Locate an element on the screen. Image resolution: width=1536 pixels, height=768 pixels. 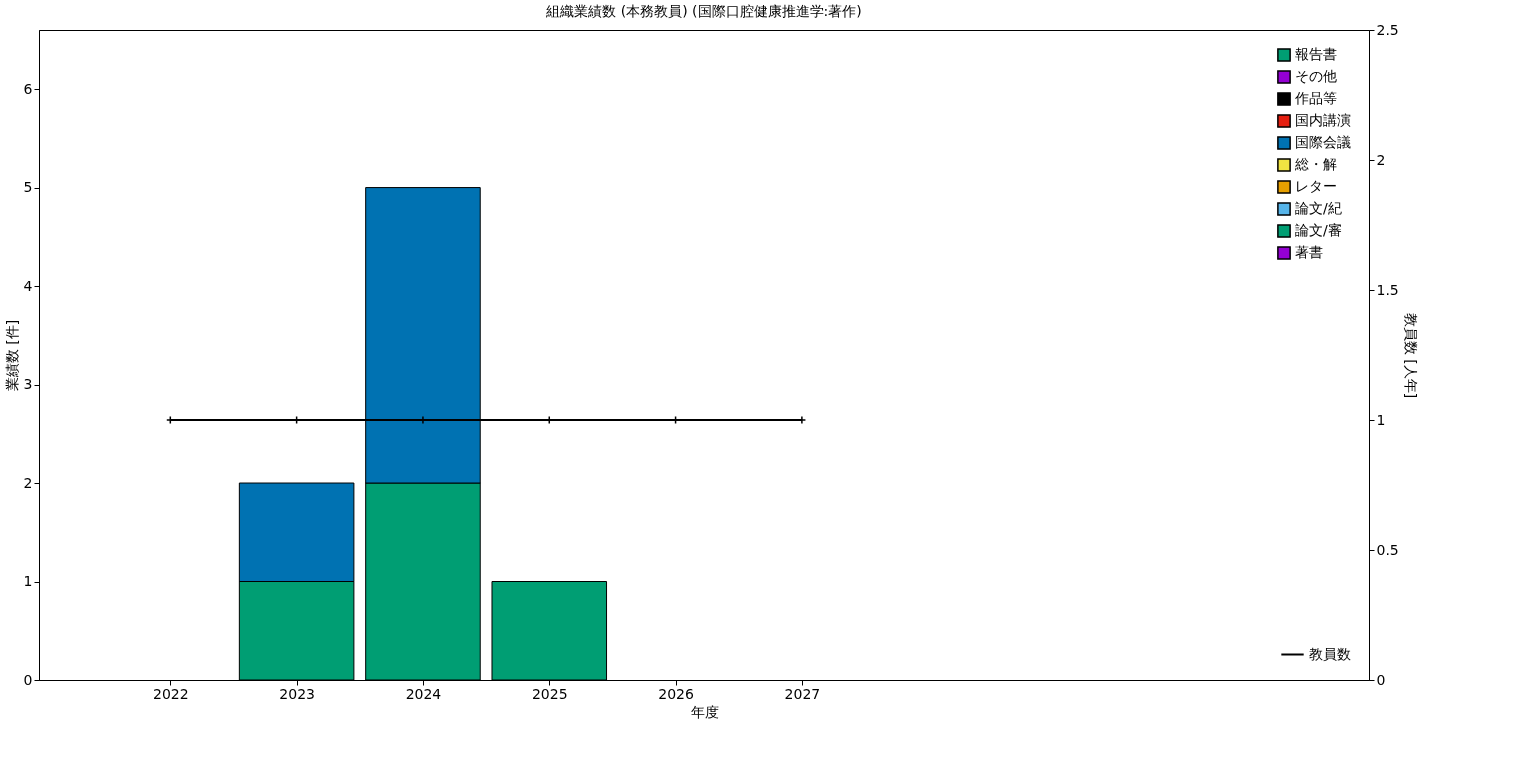
legend-label: レター is located at coordinates (1316, 186).